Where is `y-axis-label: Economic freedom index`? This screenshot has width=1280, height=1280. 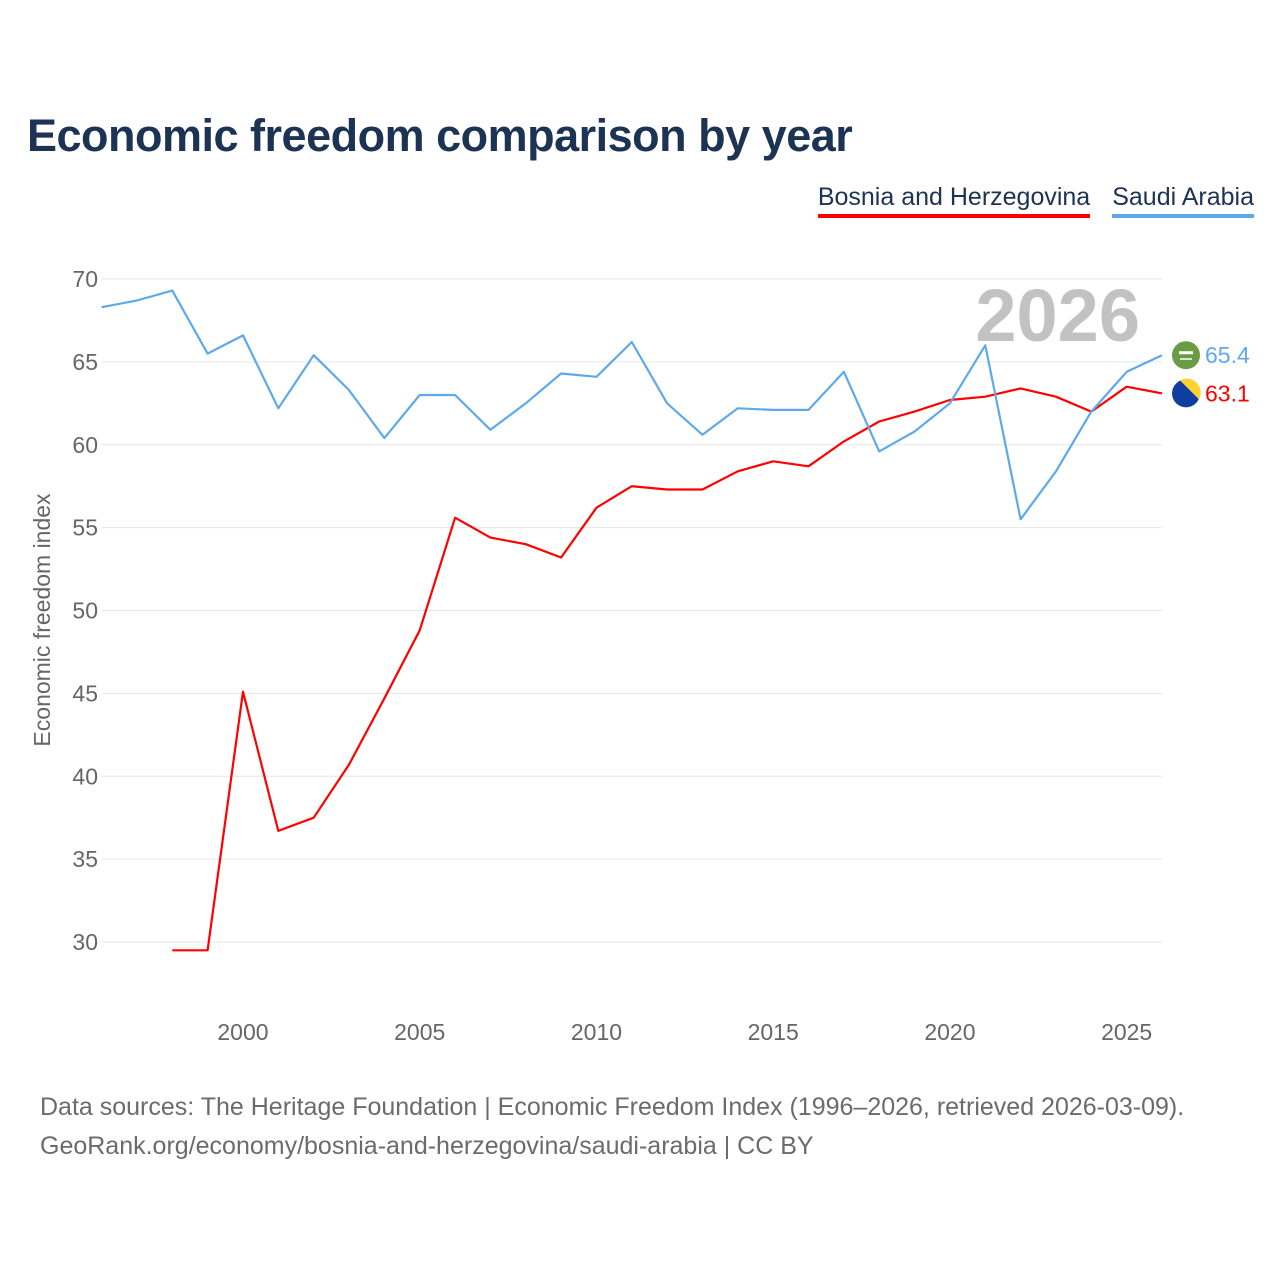 y-axis-label: Economic freedom index is located at coordinates (42, 620).